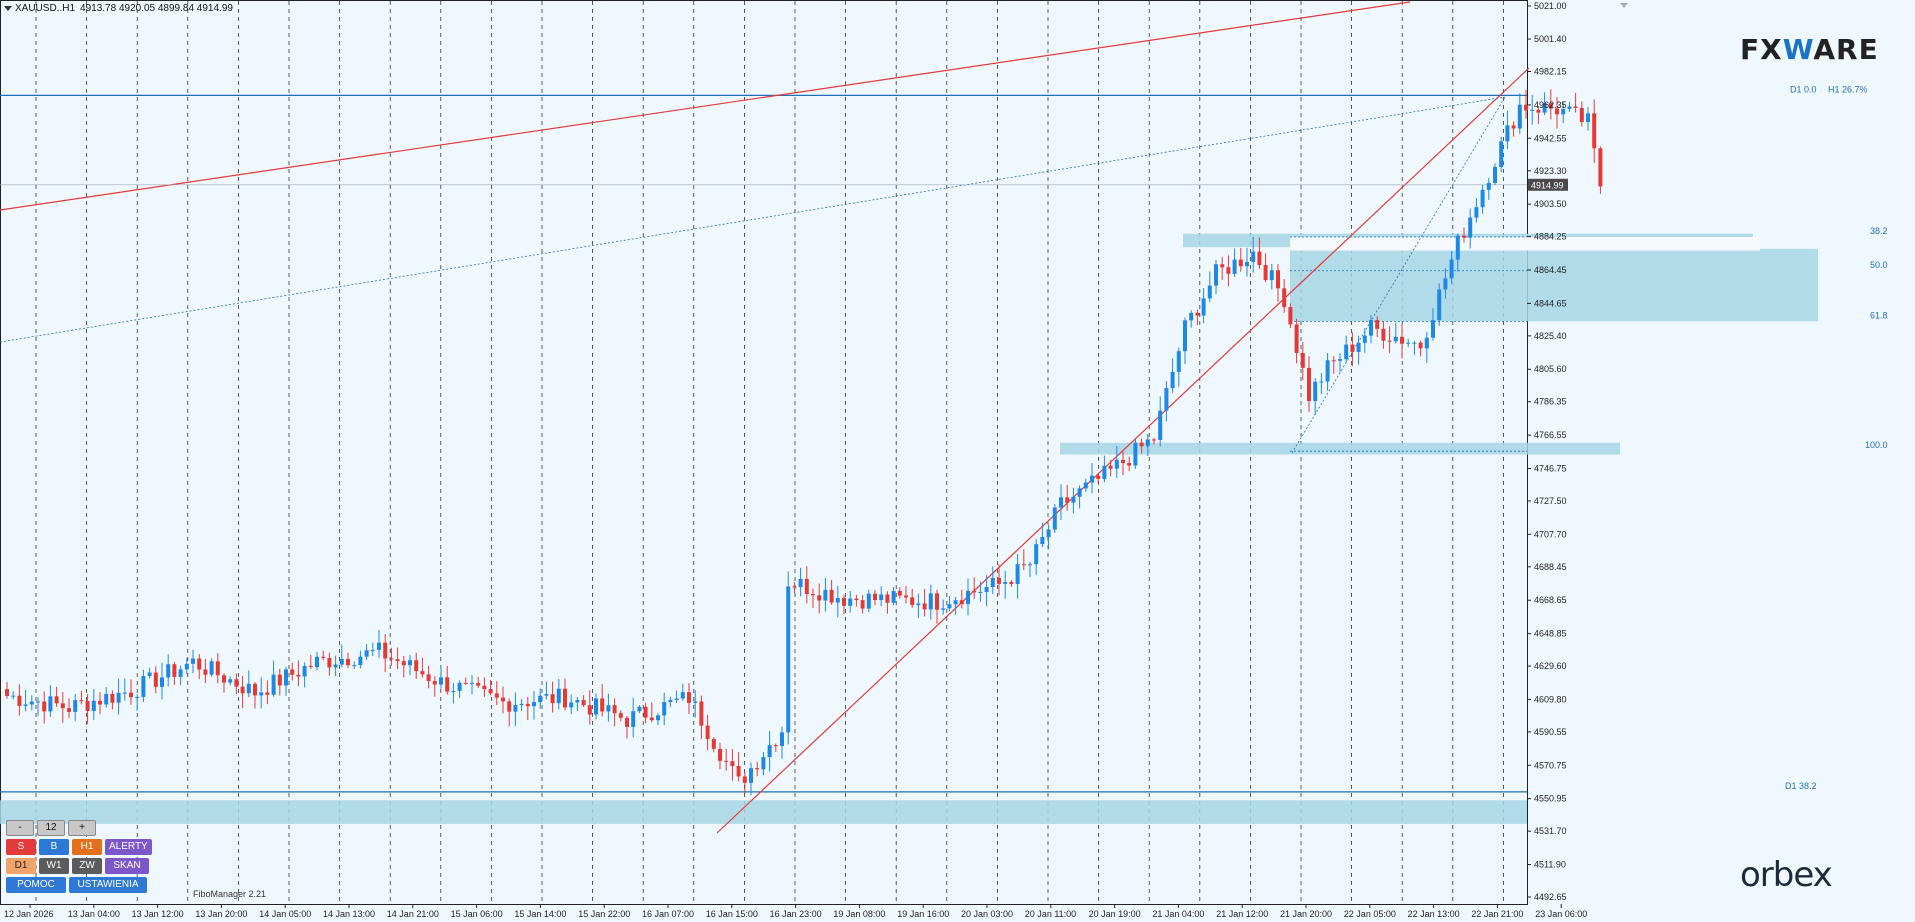 The width and height of the screenshot is (1915, 922). I want to click on y-tick-label: 4825.40, so click(1550, 336).